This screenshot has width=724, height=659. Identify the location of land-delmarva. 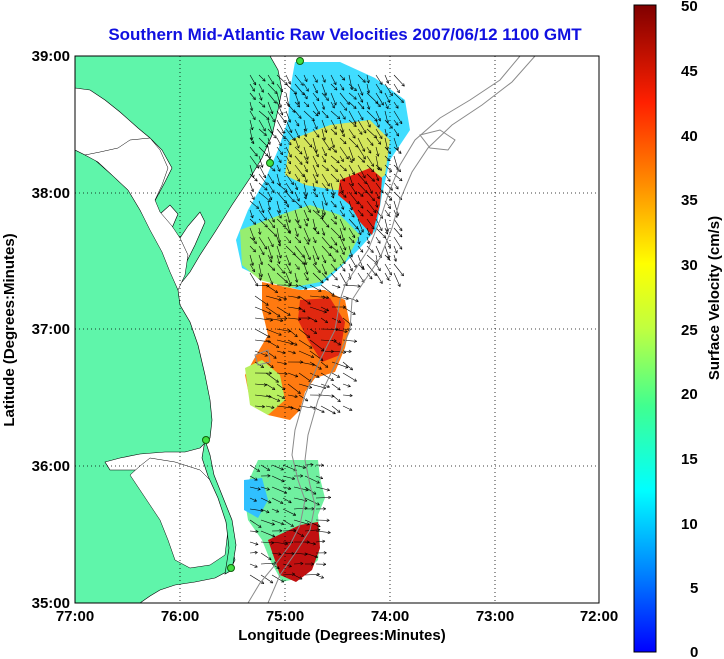
(179, 169).